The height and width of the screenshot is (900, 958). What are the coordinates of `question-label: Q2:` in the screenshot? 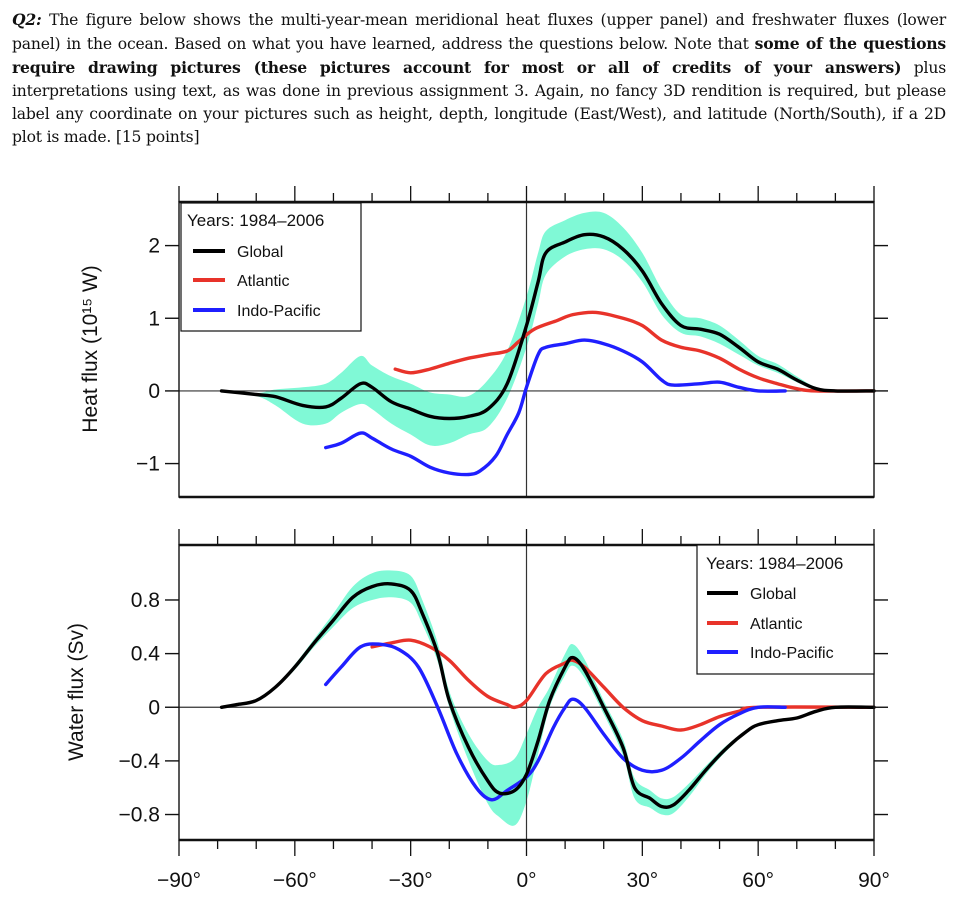 It's located at (27, 19).